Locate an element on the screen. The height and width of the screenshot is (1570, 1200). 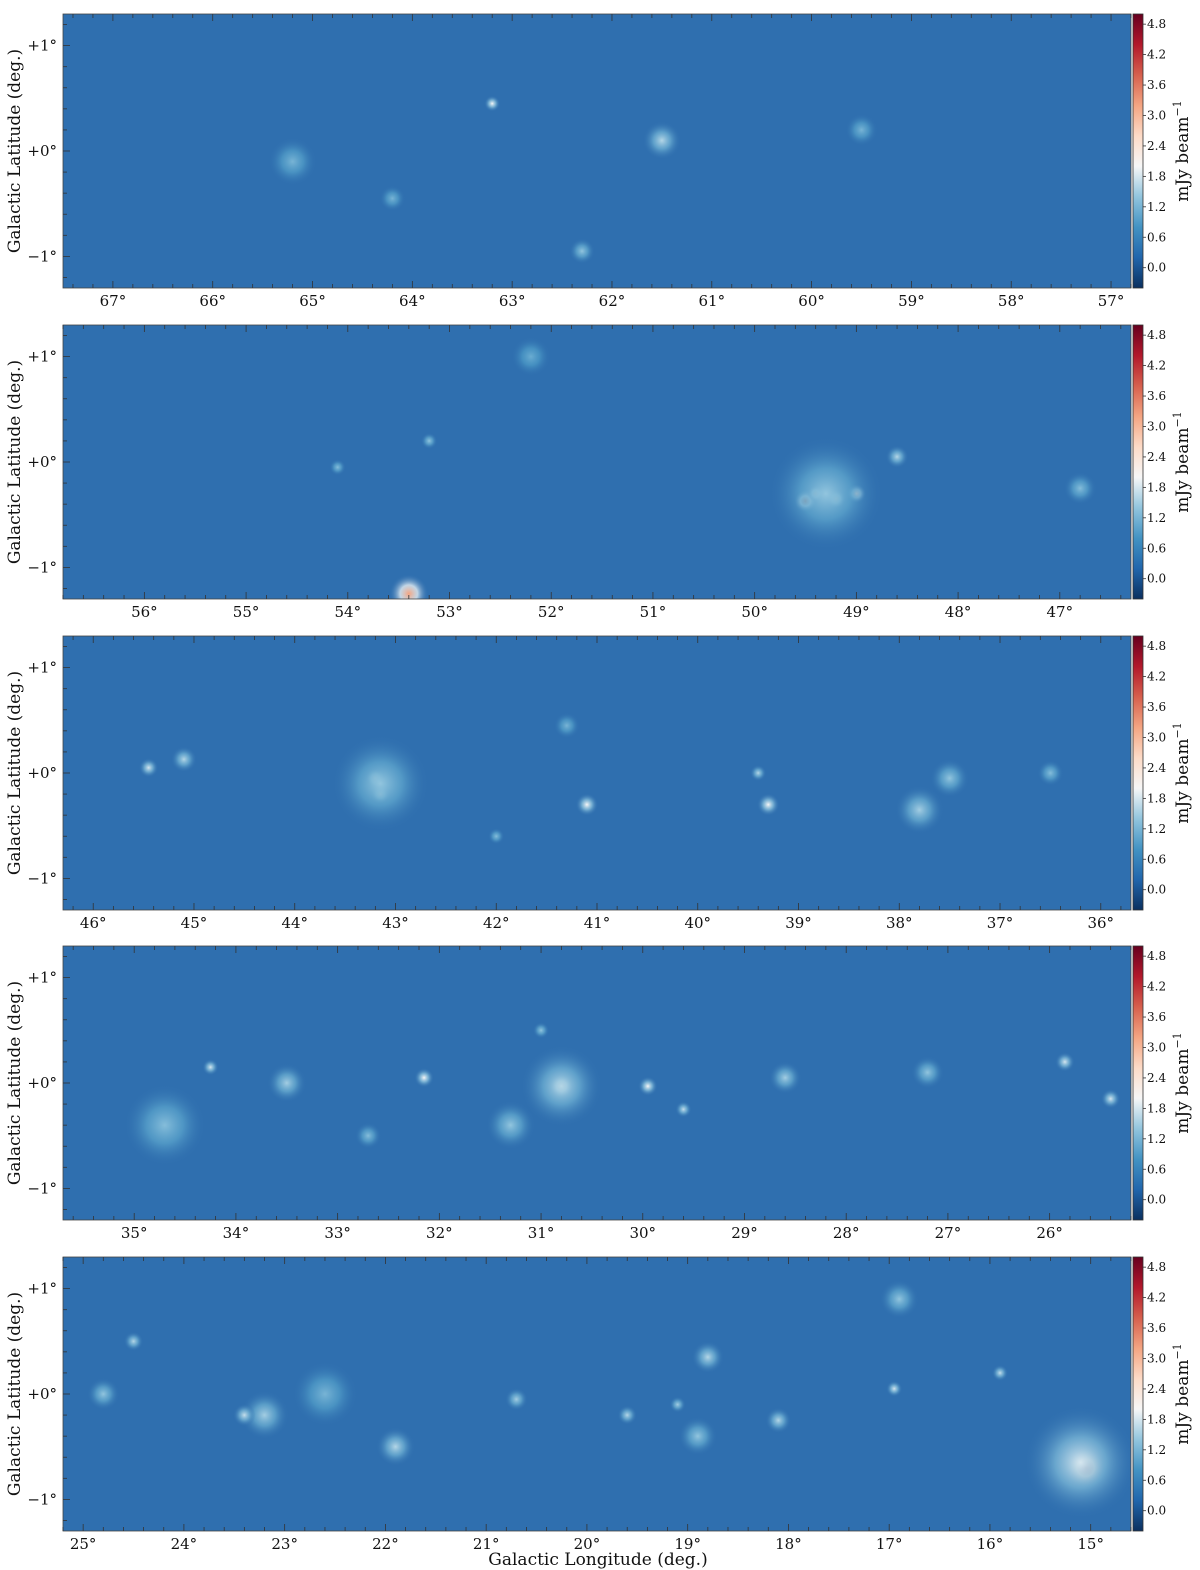
x-tick-label: 49° is located at coordinates (856, 612).